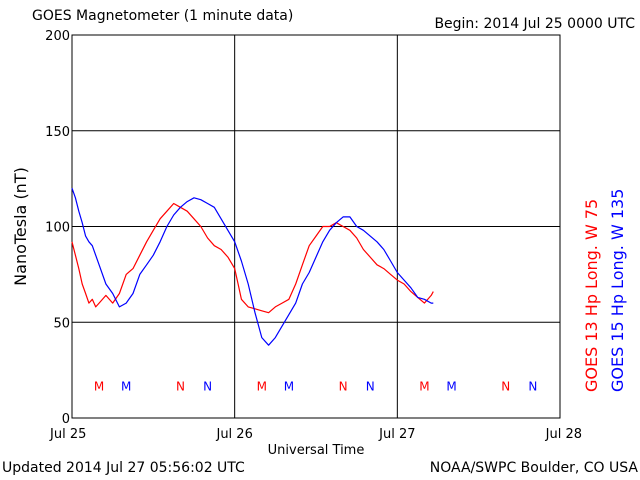 This screenshot has width=640, height=480. I want to click on credit-text: NOAA/SWPC Boulder, CO USA, so click(533, 468).